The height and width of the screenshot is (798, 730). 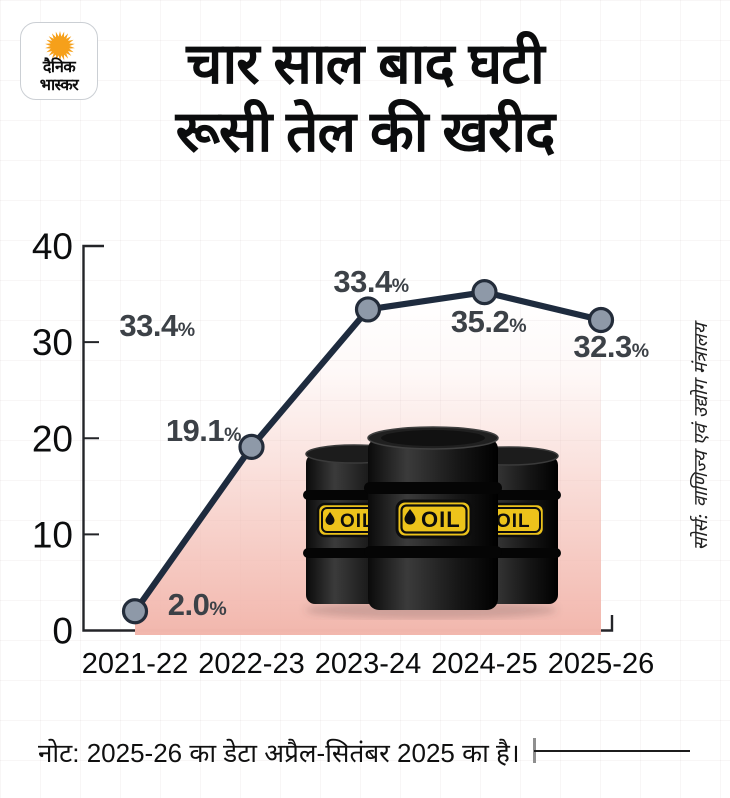 What do you see at coordinates (365, 132) in the screenshot?
I see `title-line2: रूसी तेल की खरीद` at bounding box center [365, 132].